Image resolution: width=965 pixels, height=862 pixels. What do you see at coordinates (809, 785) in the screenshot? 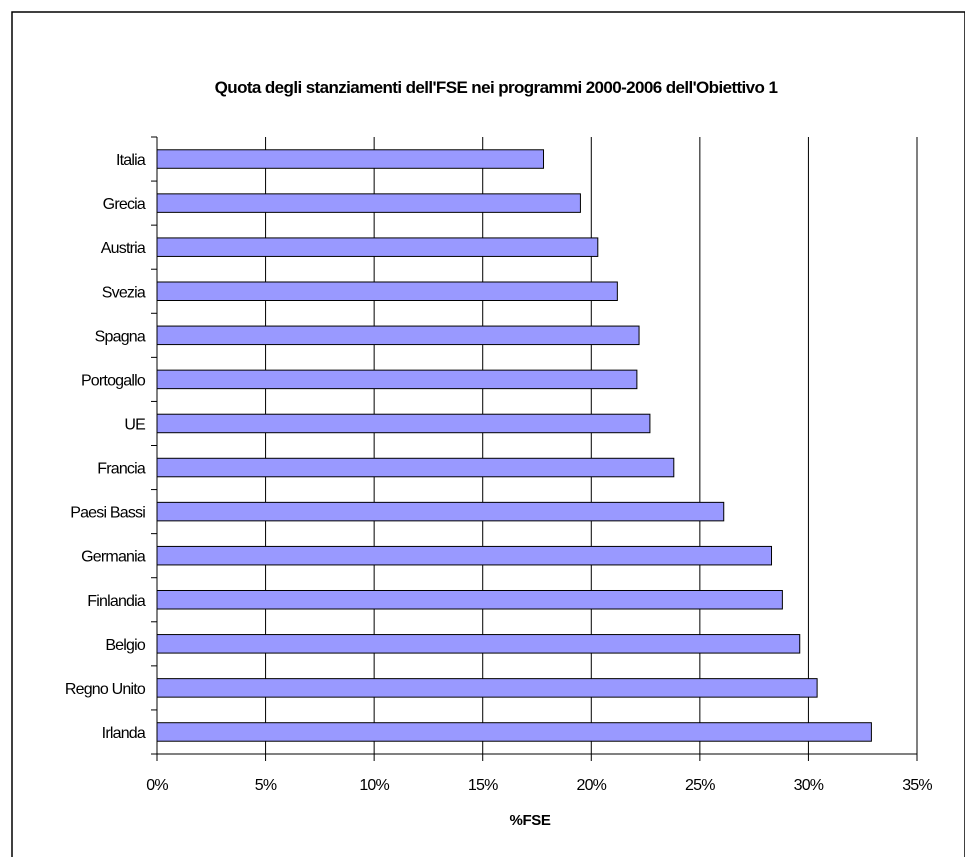
I see `x-tick-label-6: 30%` at bounding box center [809, 785].